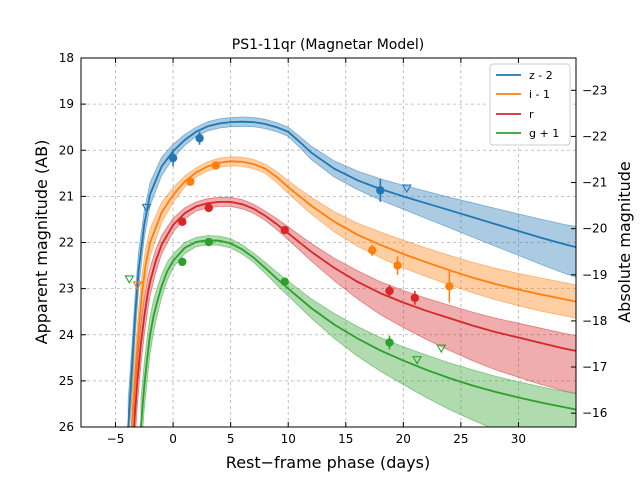 The width and height of the screenshot is (640, 484). I want to click on y-tick-label: 19, so click(66, 104).